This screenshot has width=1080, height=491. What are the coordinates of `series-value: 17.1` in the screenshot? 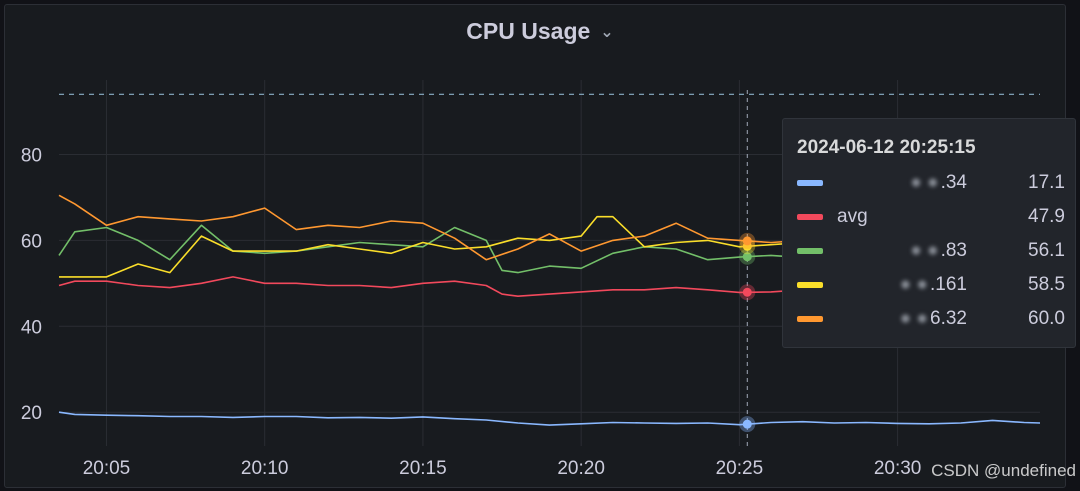 It's located at (1046, 182).